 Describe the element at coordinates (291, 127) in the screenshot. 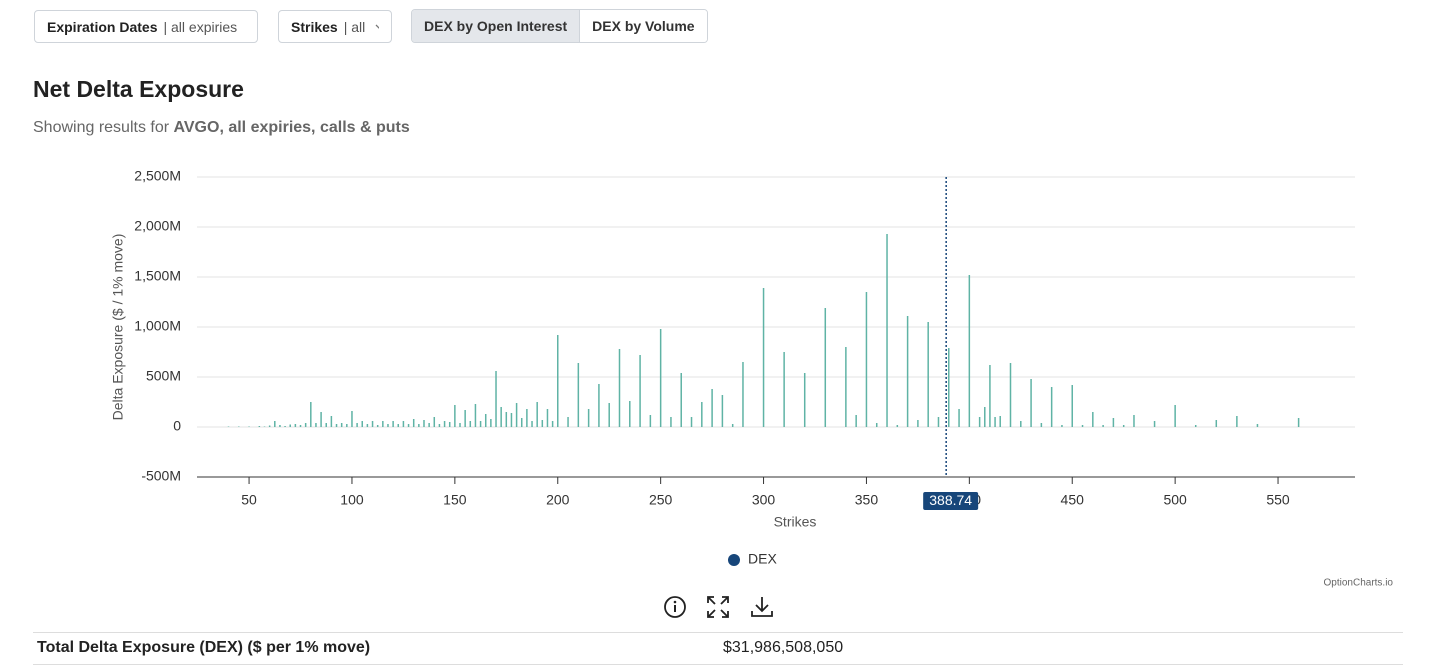

I see `subtitle-highlight: AVGO, all expiries, calls & puts` at that location.